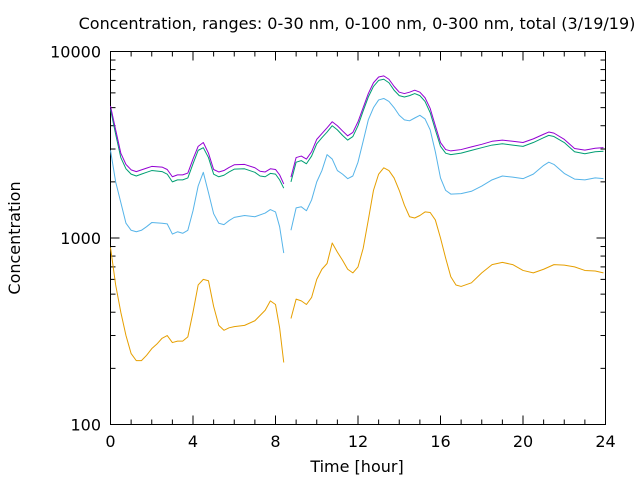 The image size is (640, 480). I want to click on x-tick-label: 8, so click(275, 441).